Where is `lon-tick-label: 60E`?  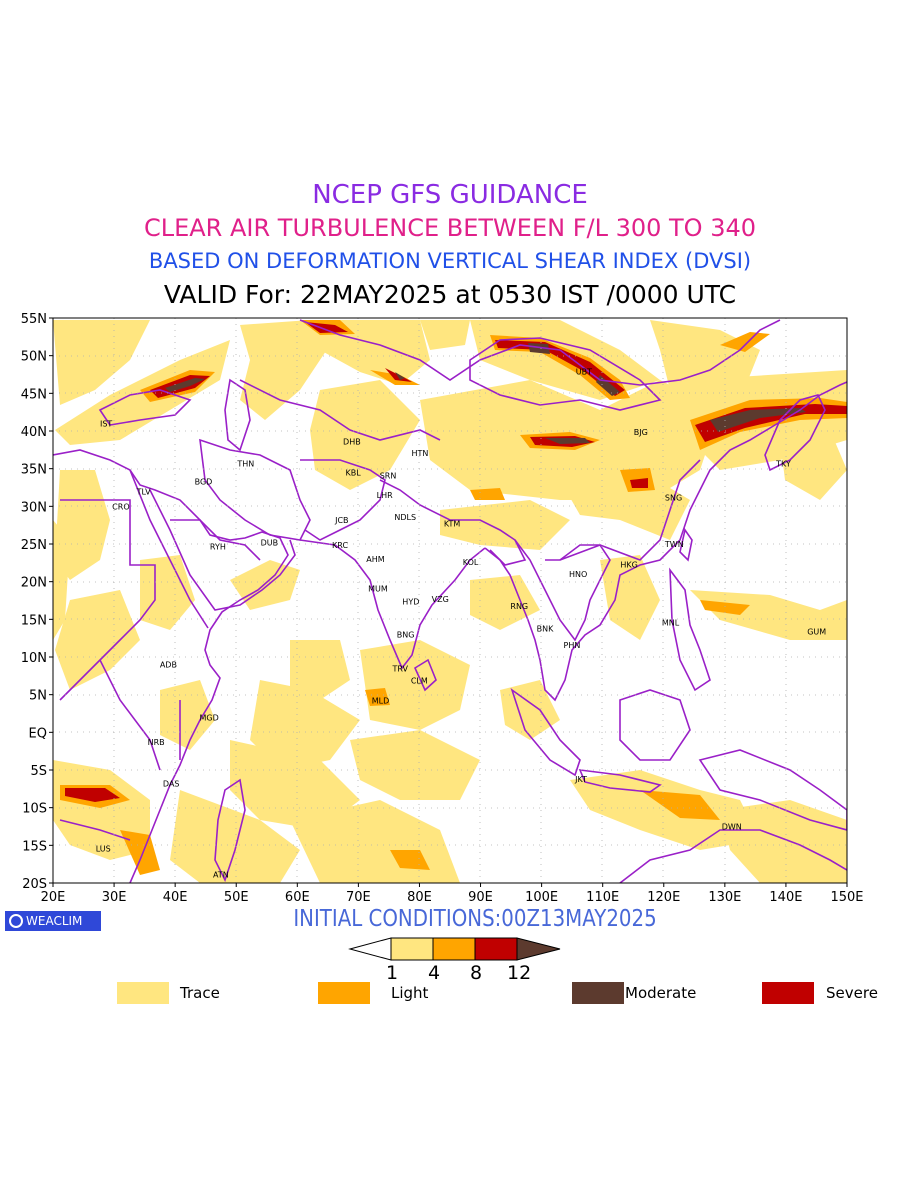 lon-tick-label: 60E is located at coordinates (297, 897).